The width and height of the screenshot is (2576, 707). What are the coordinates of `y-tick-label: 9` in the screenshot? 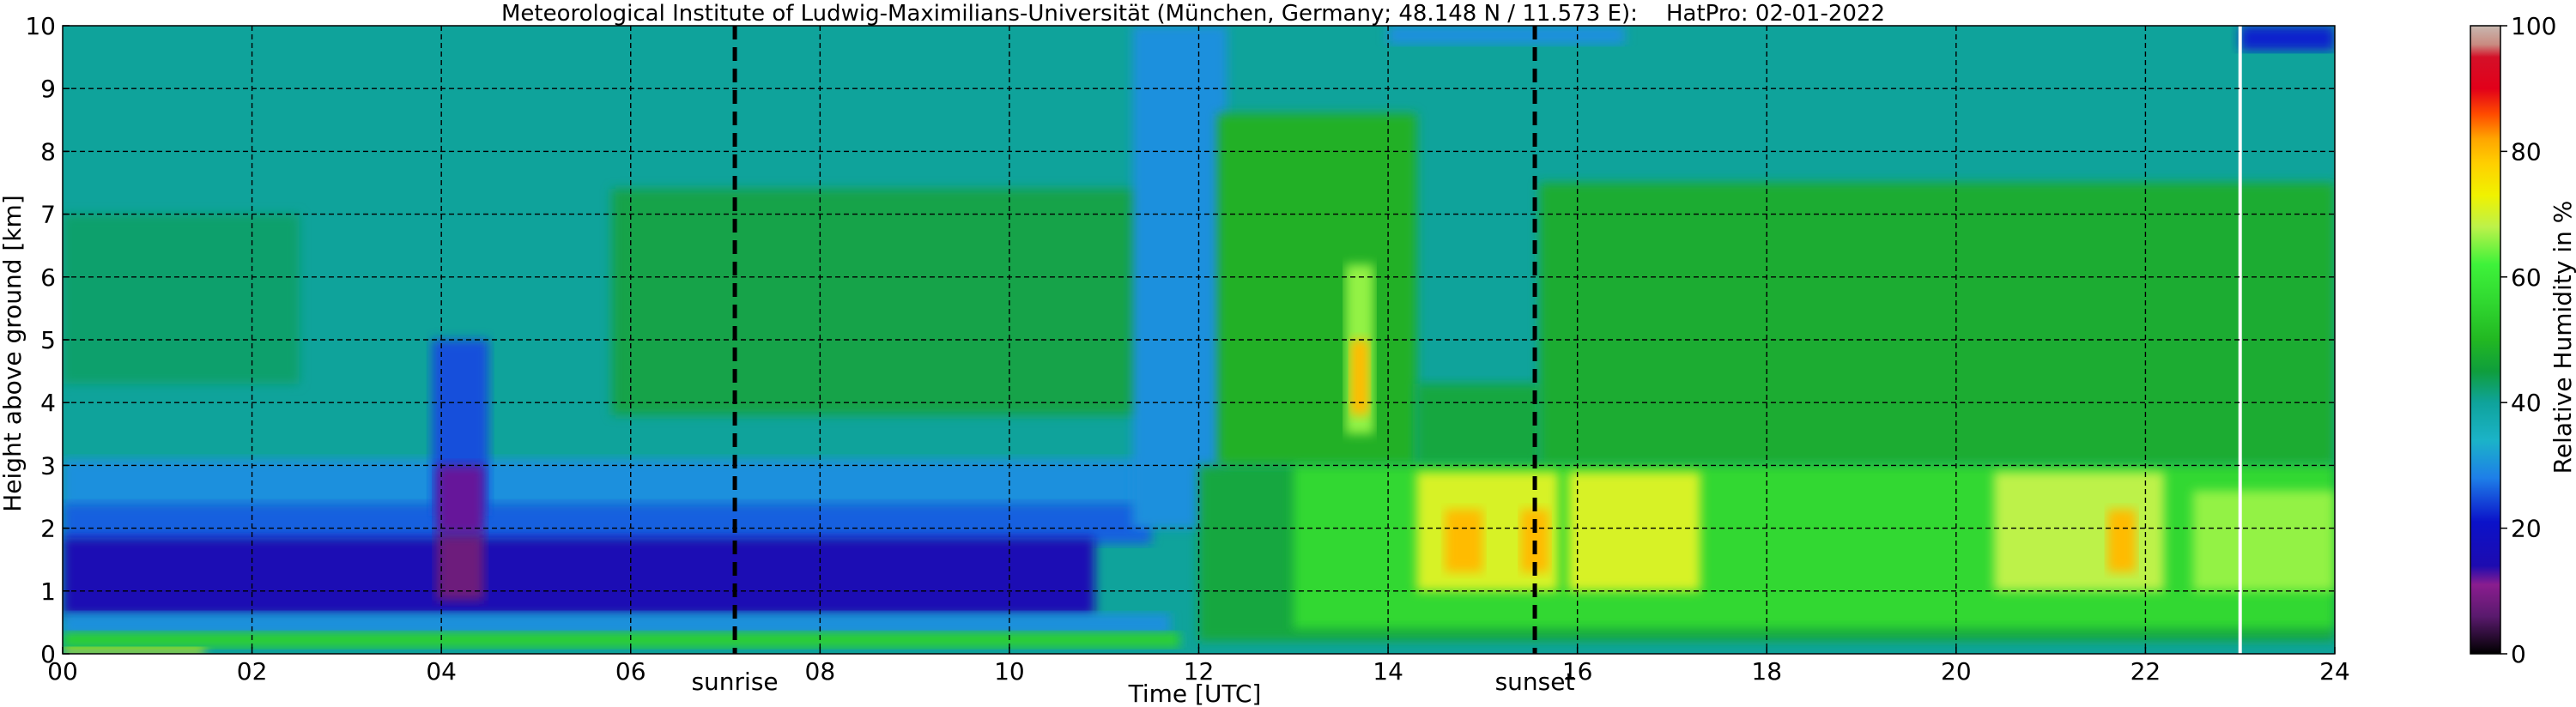 It's located at (48, 89).